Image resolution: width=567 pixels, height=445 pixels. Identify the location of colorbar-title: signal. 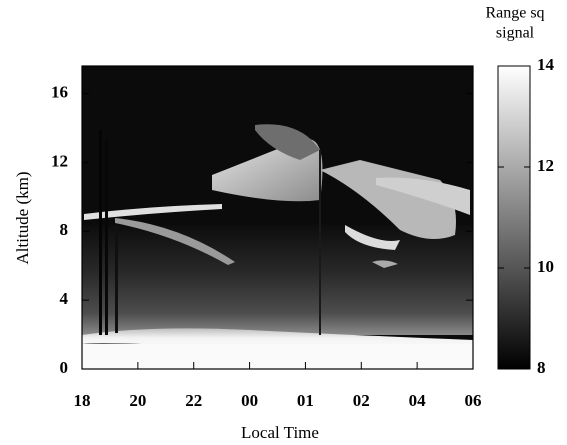
(515, 33).